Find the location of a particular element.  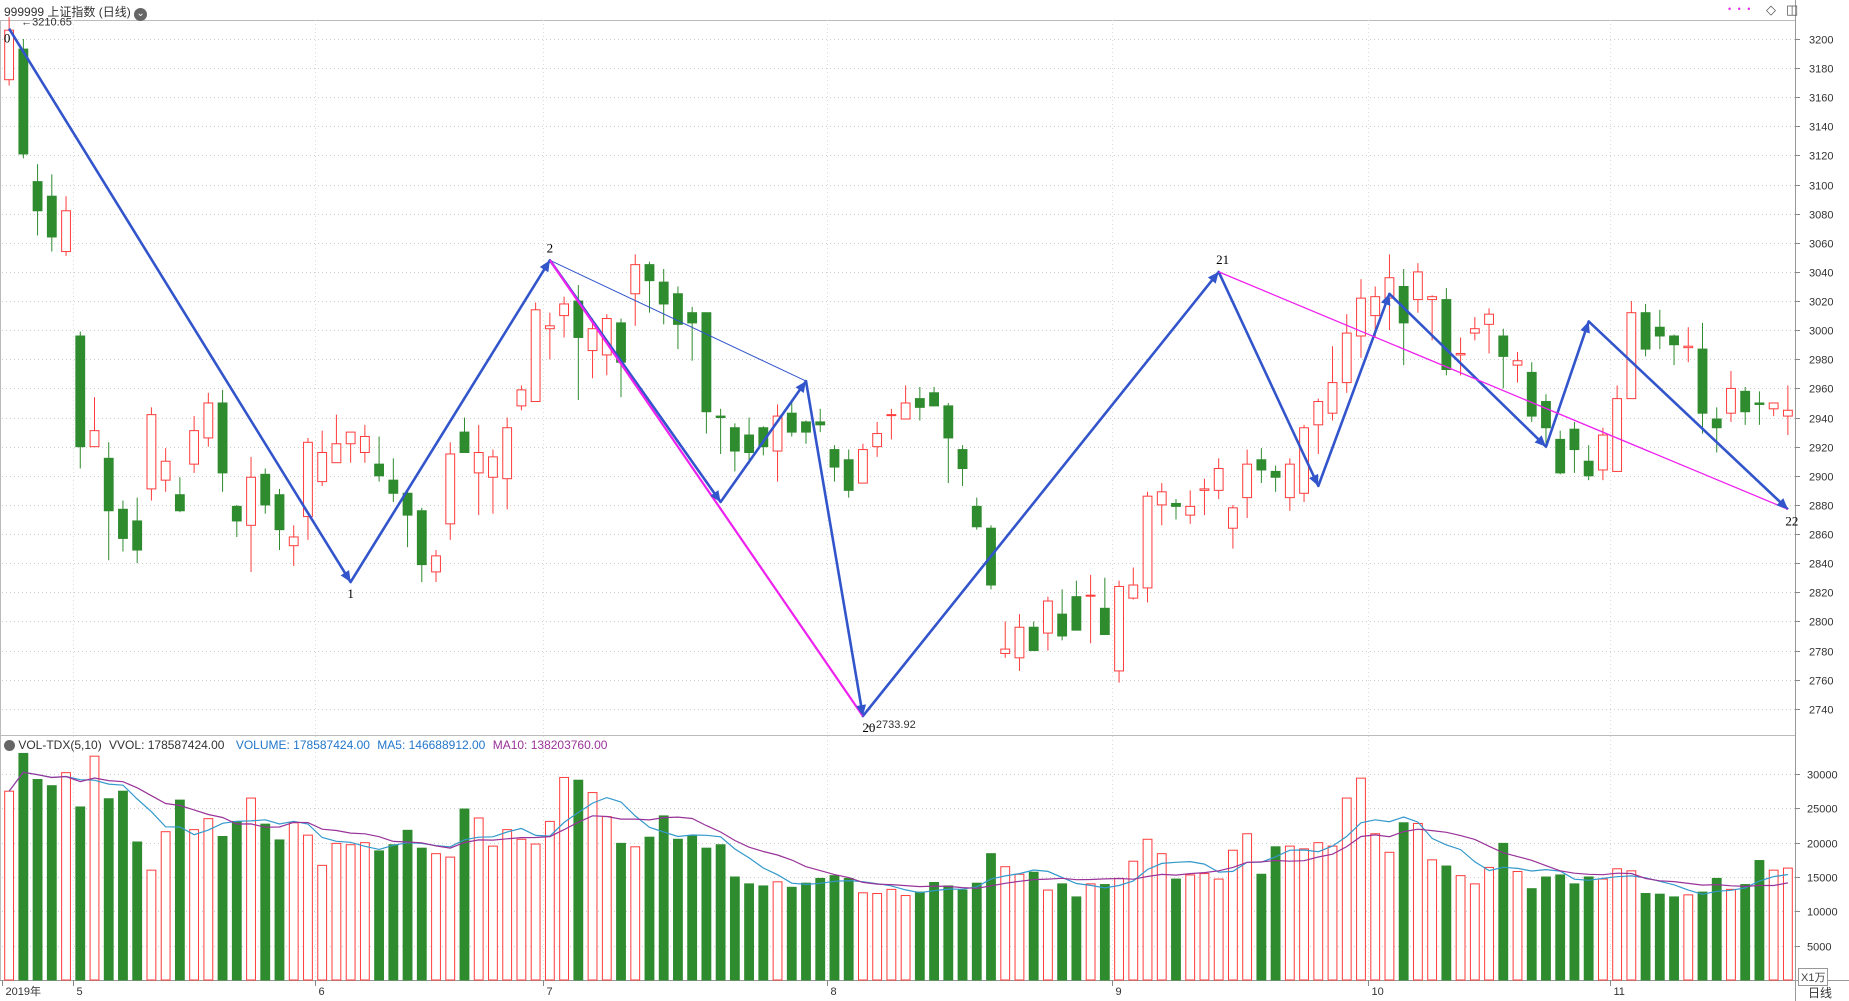

price-tick-label: 3120 is located at coordinates (1821, 157).